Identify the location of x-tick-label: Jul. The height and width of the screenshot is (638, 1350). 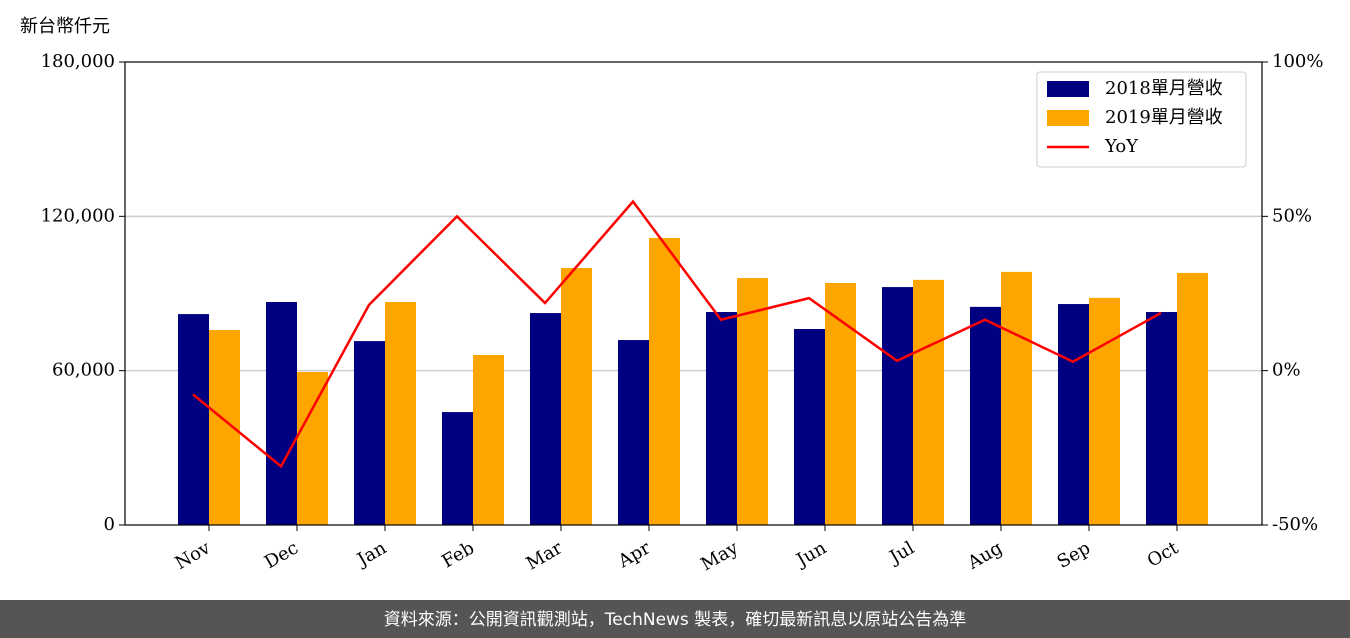
(901, 553).